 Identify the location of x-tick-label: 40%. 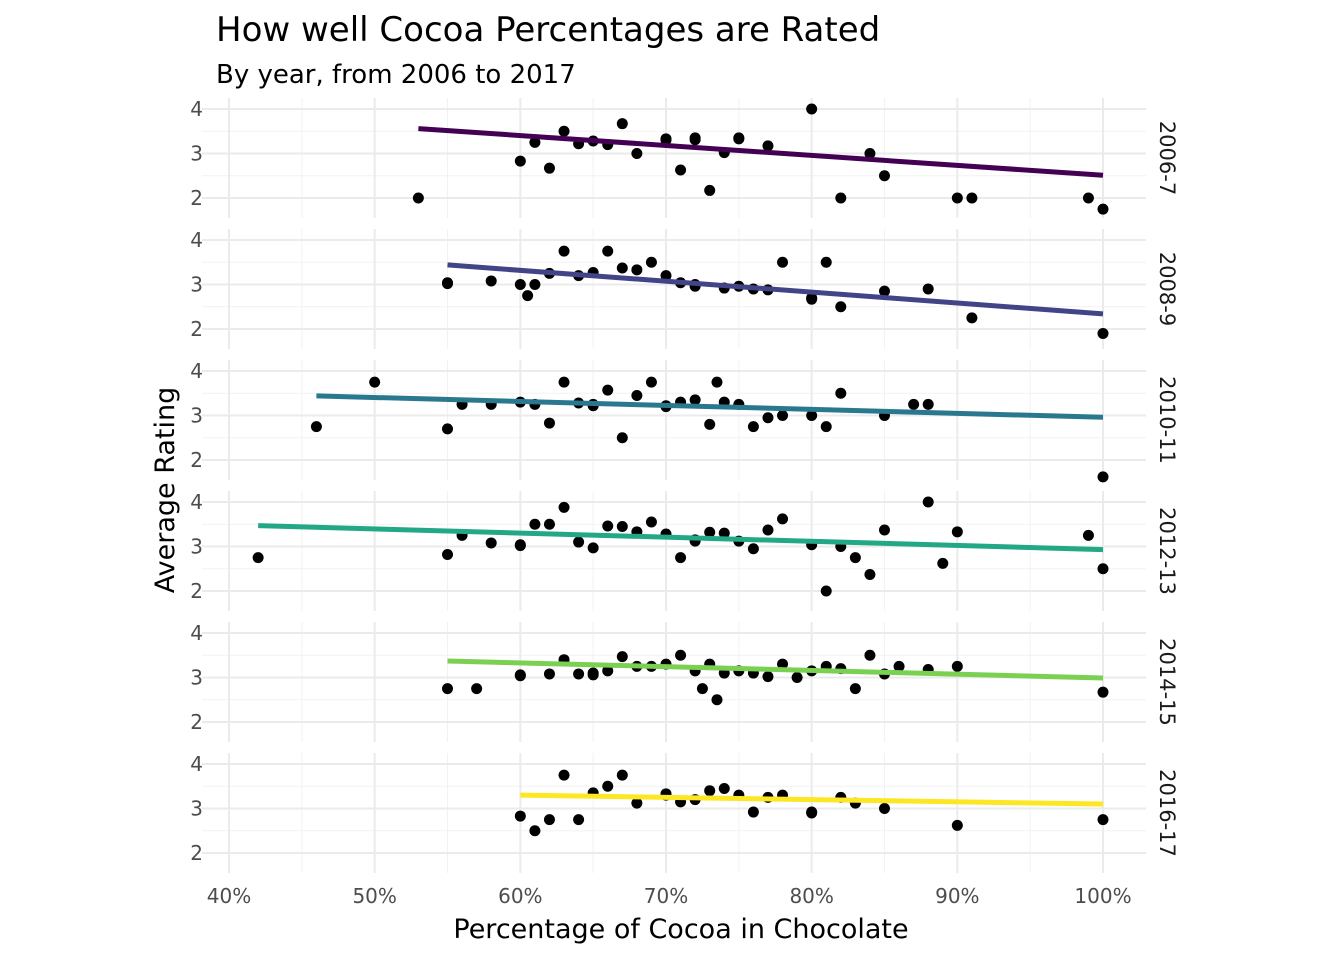
(229, 896).